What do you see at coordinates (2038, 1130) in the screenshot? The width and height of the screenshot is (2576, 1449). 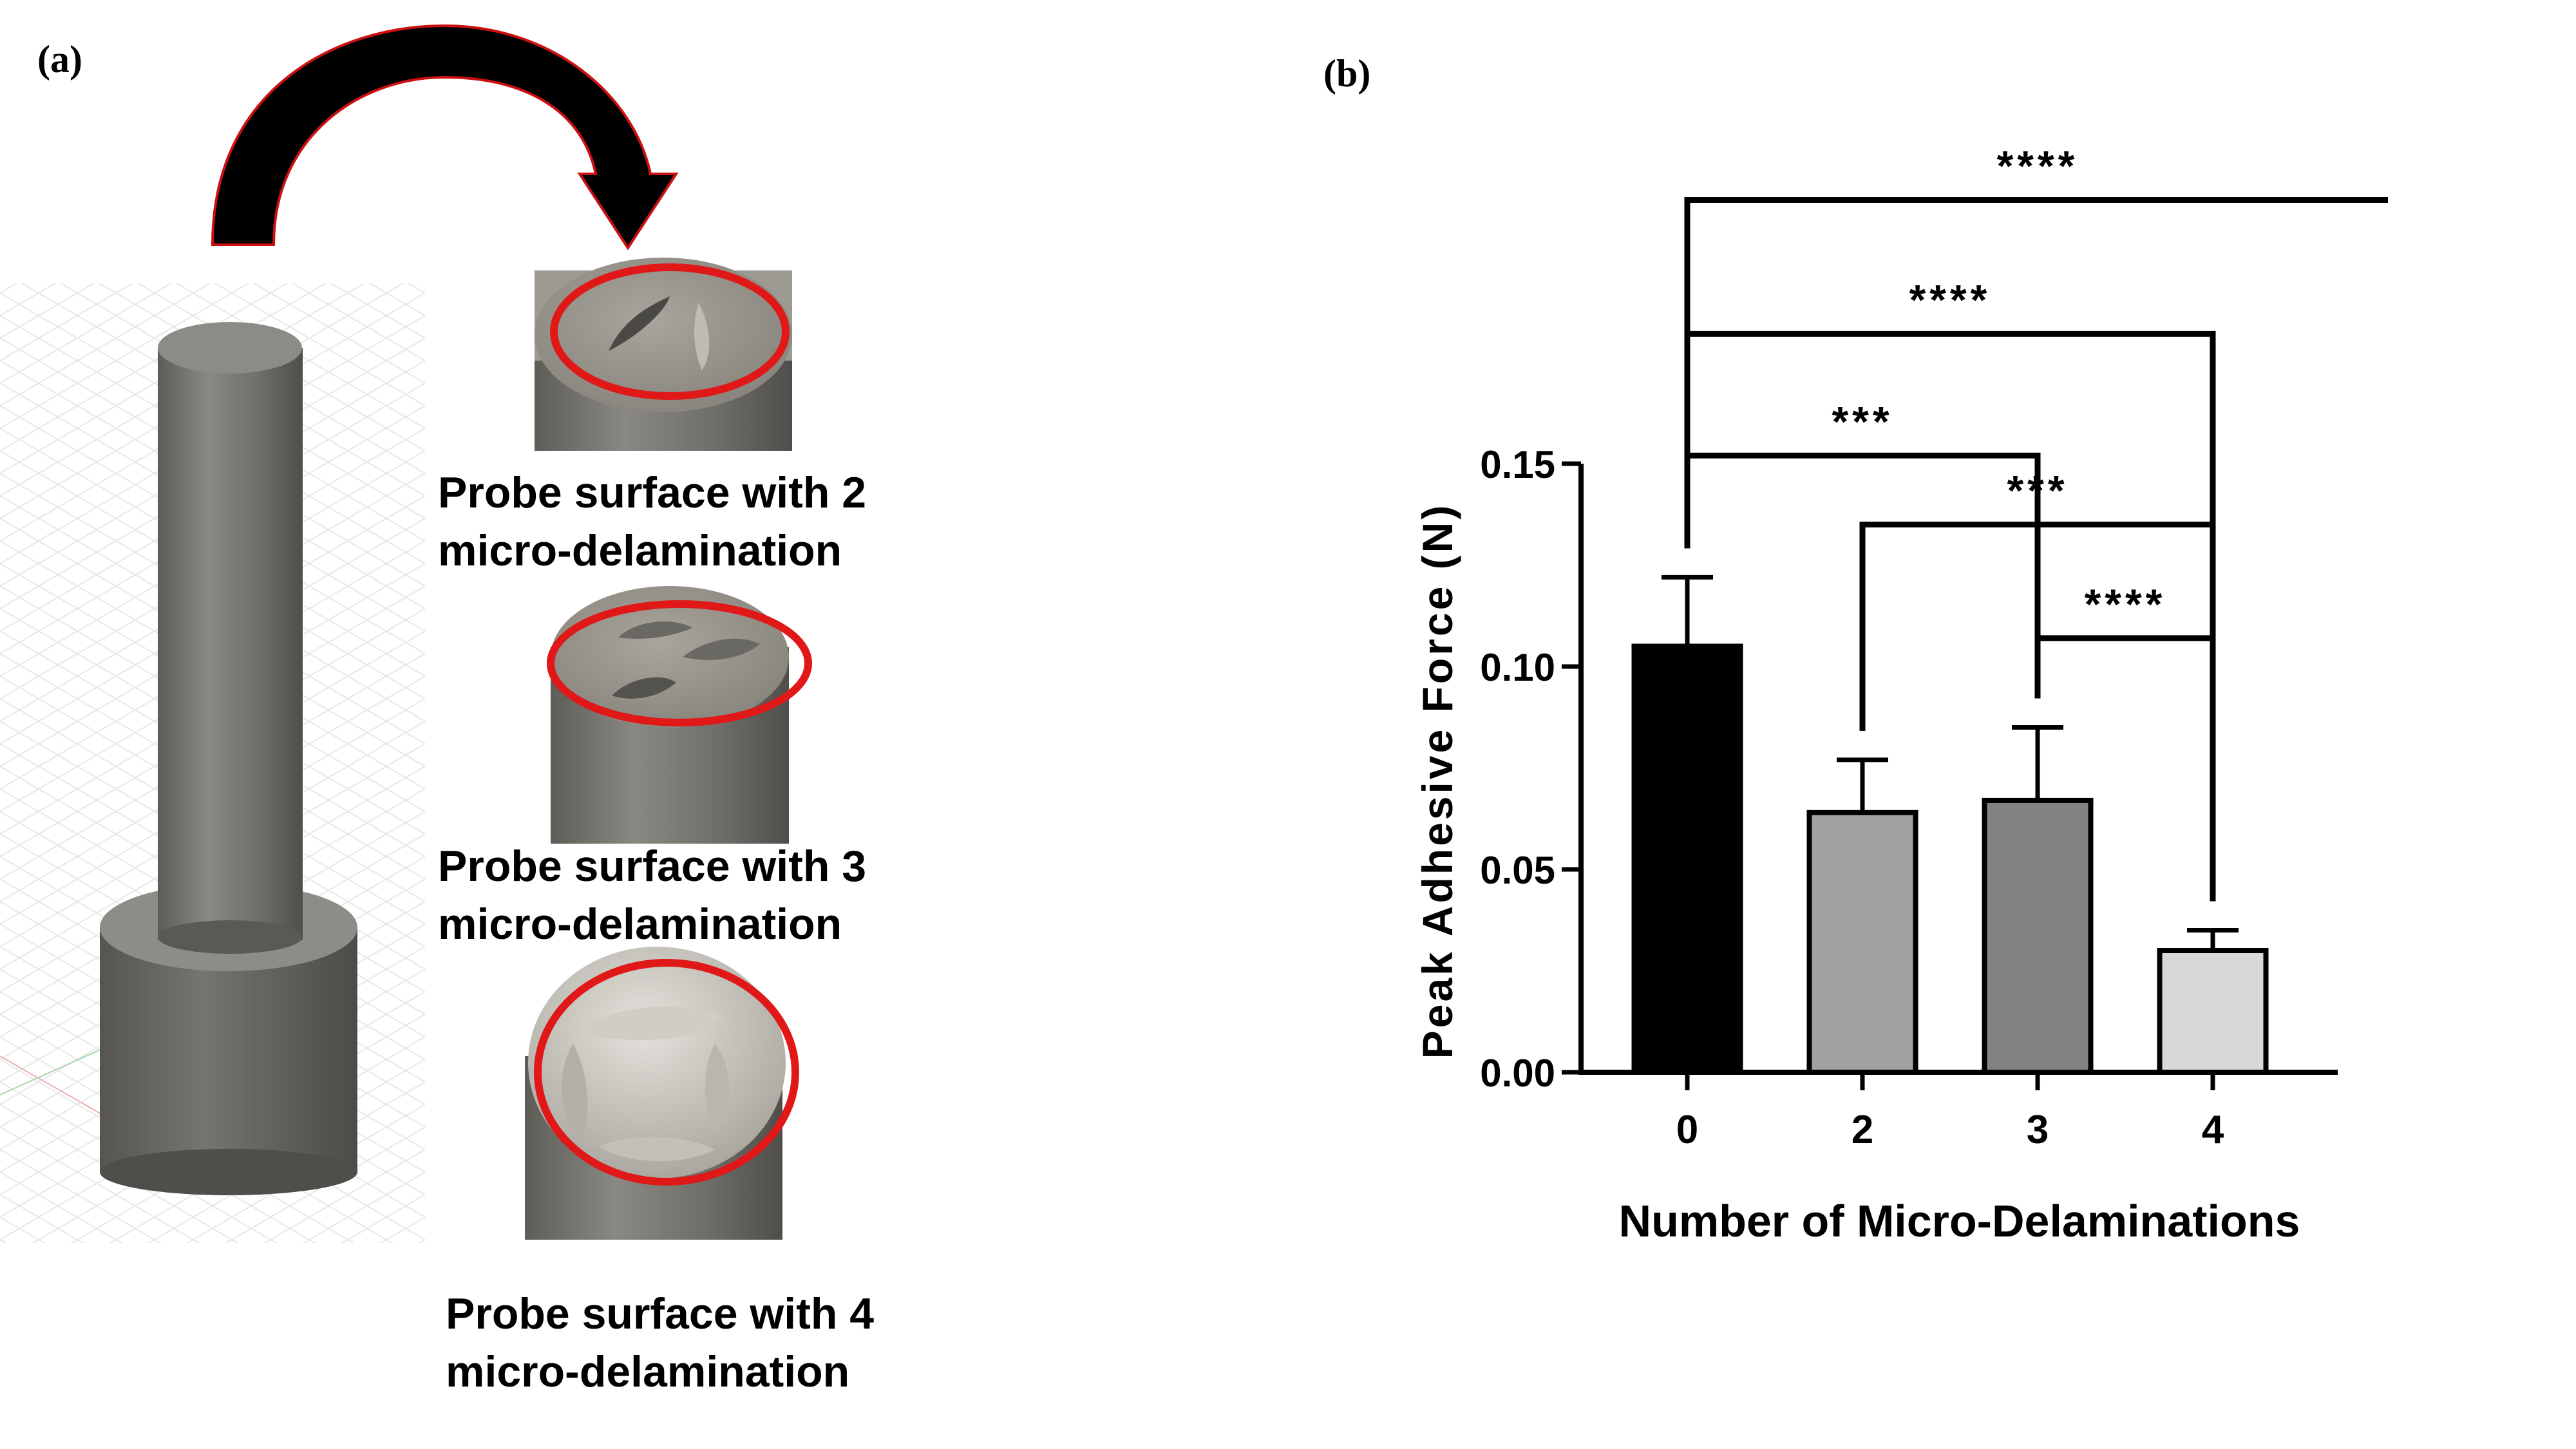 I see `x-tick-label: 3` at bounding box center [2038, 1130].